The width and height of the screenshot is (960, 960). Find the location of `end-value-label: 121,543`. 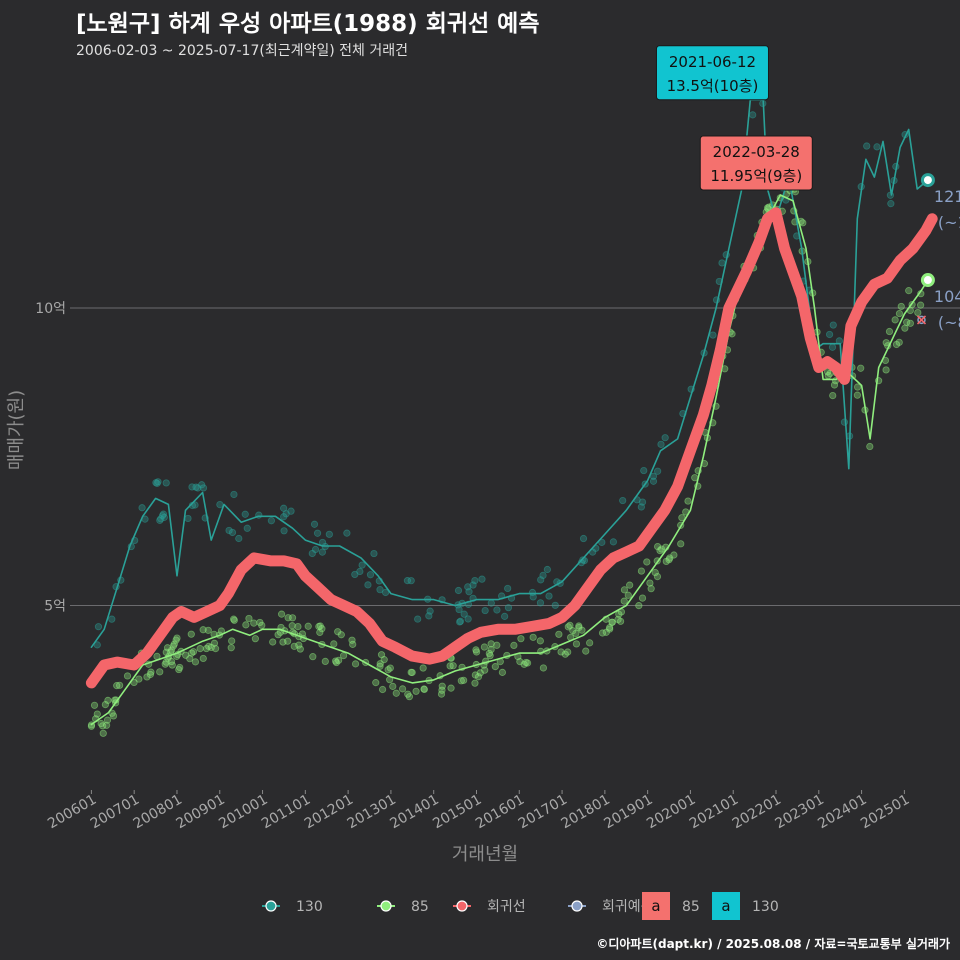

end-value-label: 121,543 is located at coordinates (947, 196).